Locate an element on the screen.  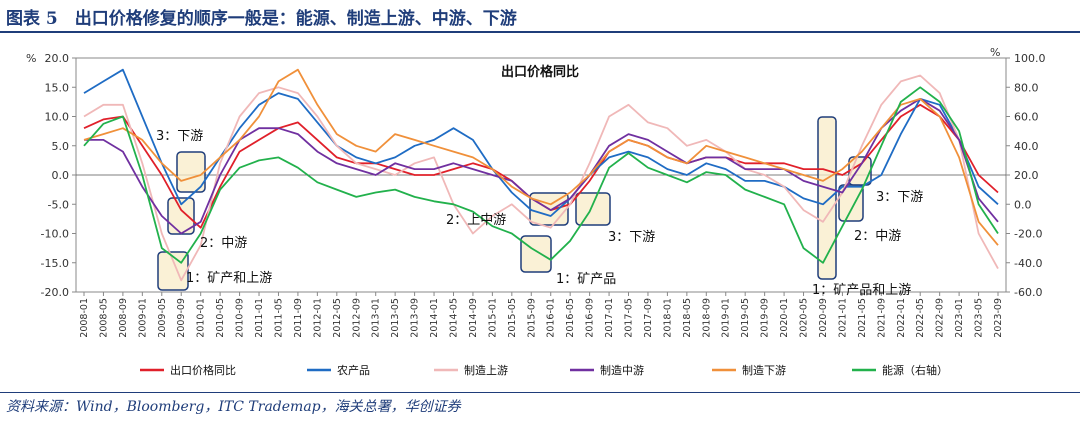
legend-label: 制造上游 is located at coordinates (486, 370).